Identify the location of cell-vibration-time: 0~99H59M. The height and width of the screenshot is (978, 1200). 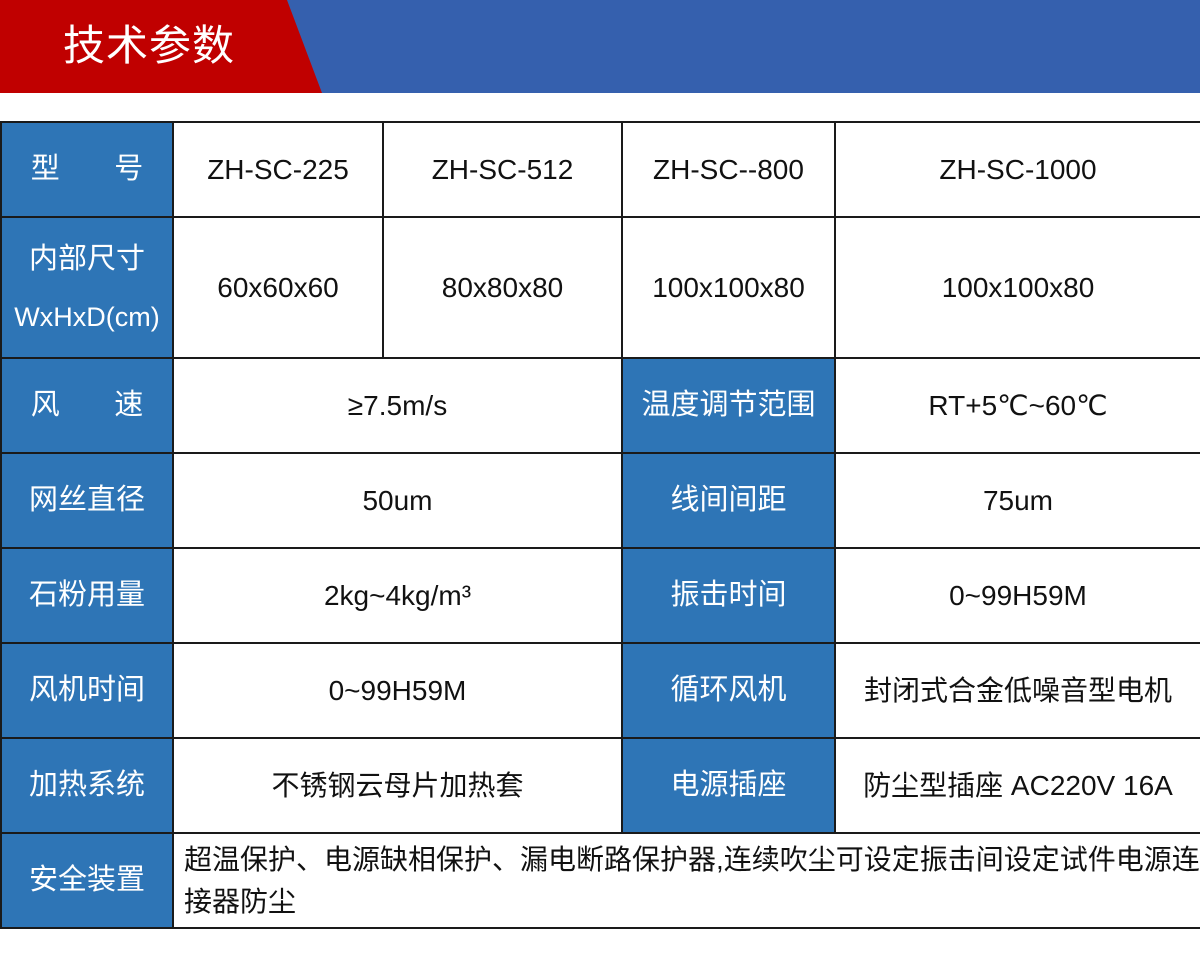
(1017, 595).